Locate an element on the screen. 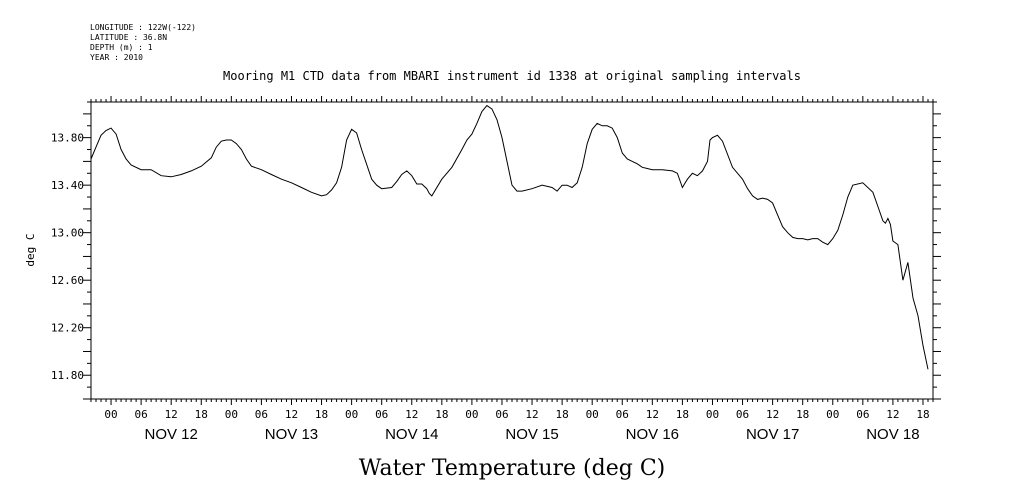 The width and height of the screenshot is (1009, 504). y-axis-label: deg C is located at coordinates (30, 249).